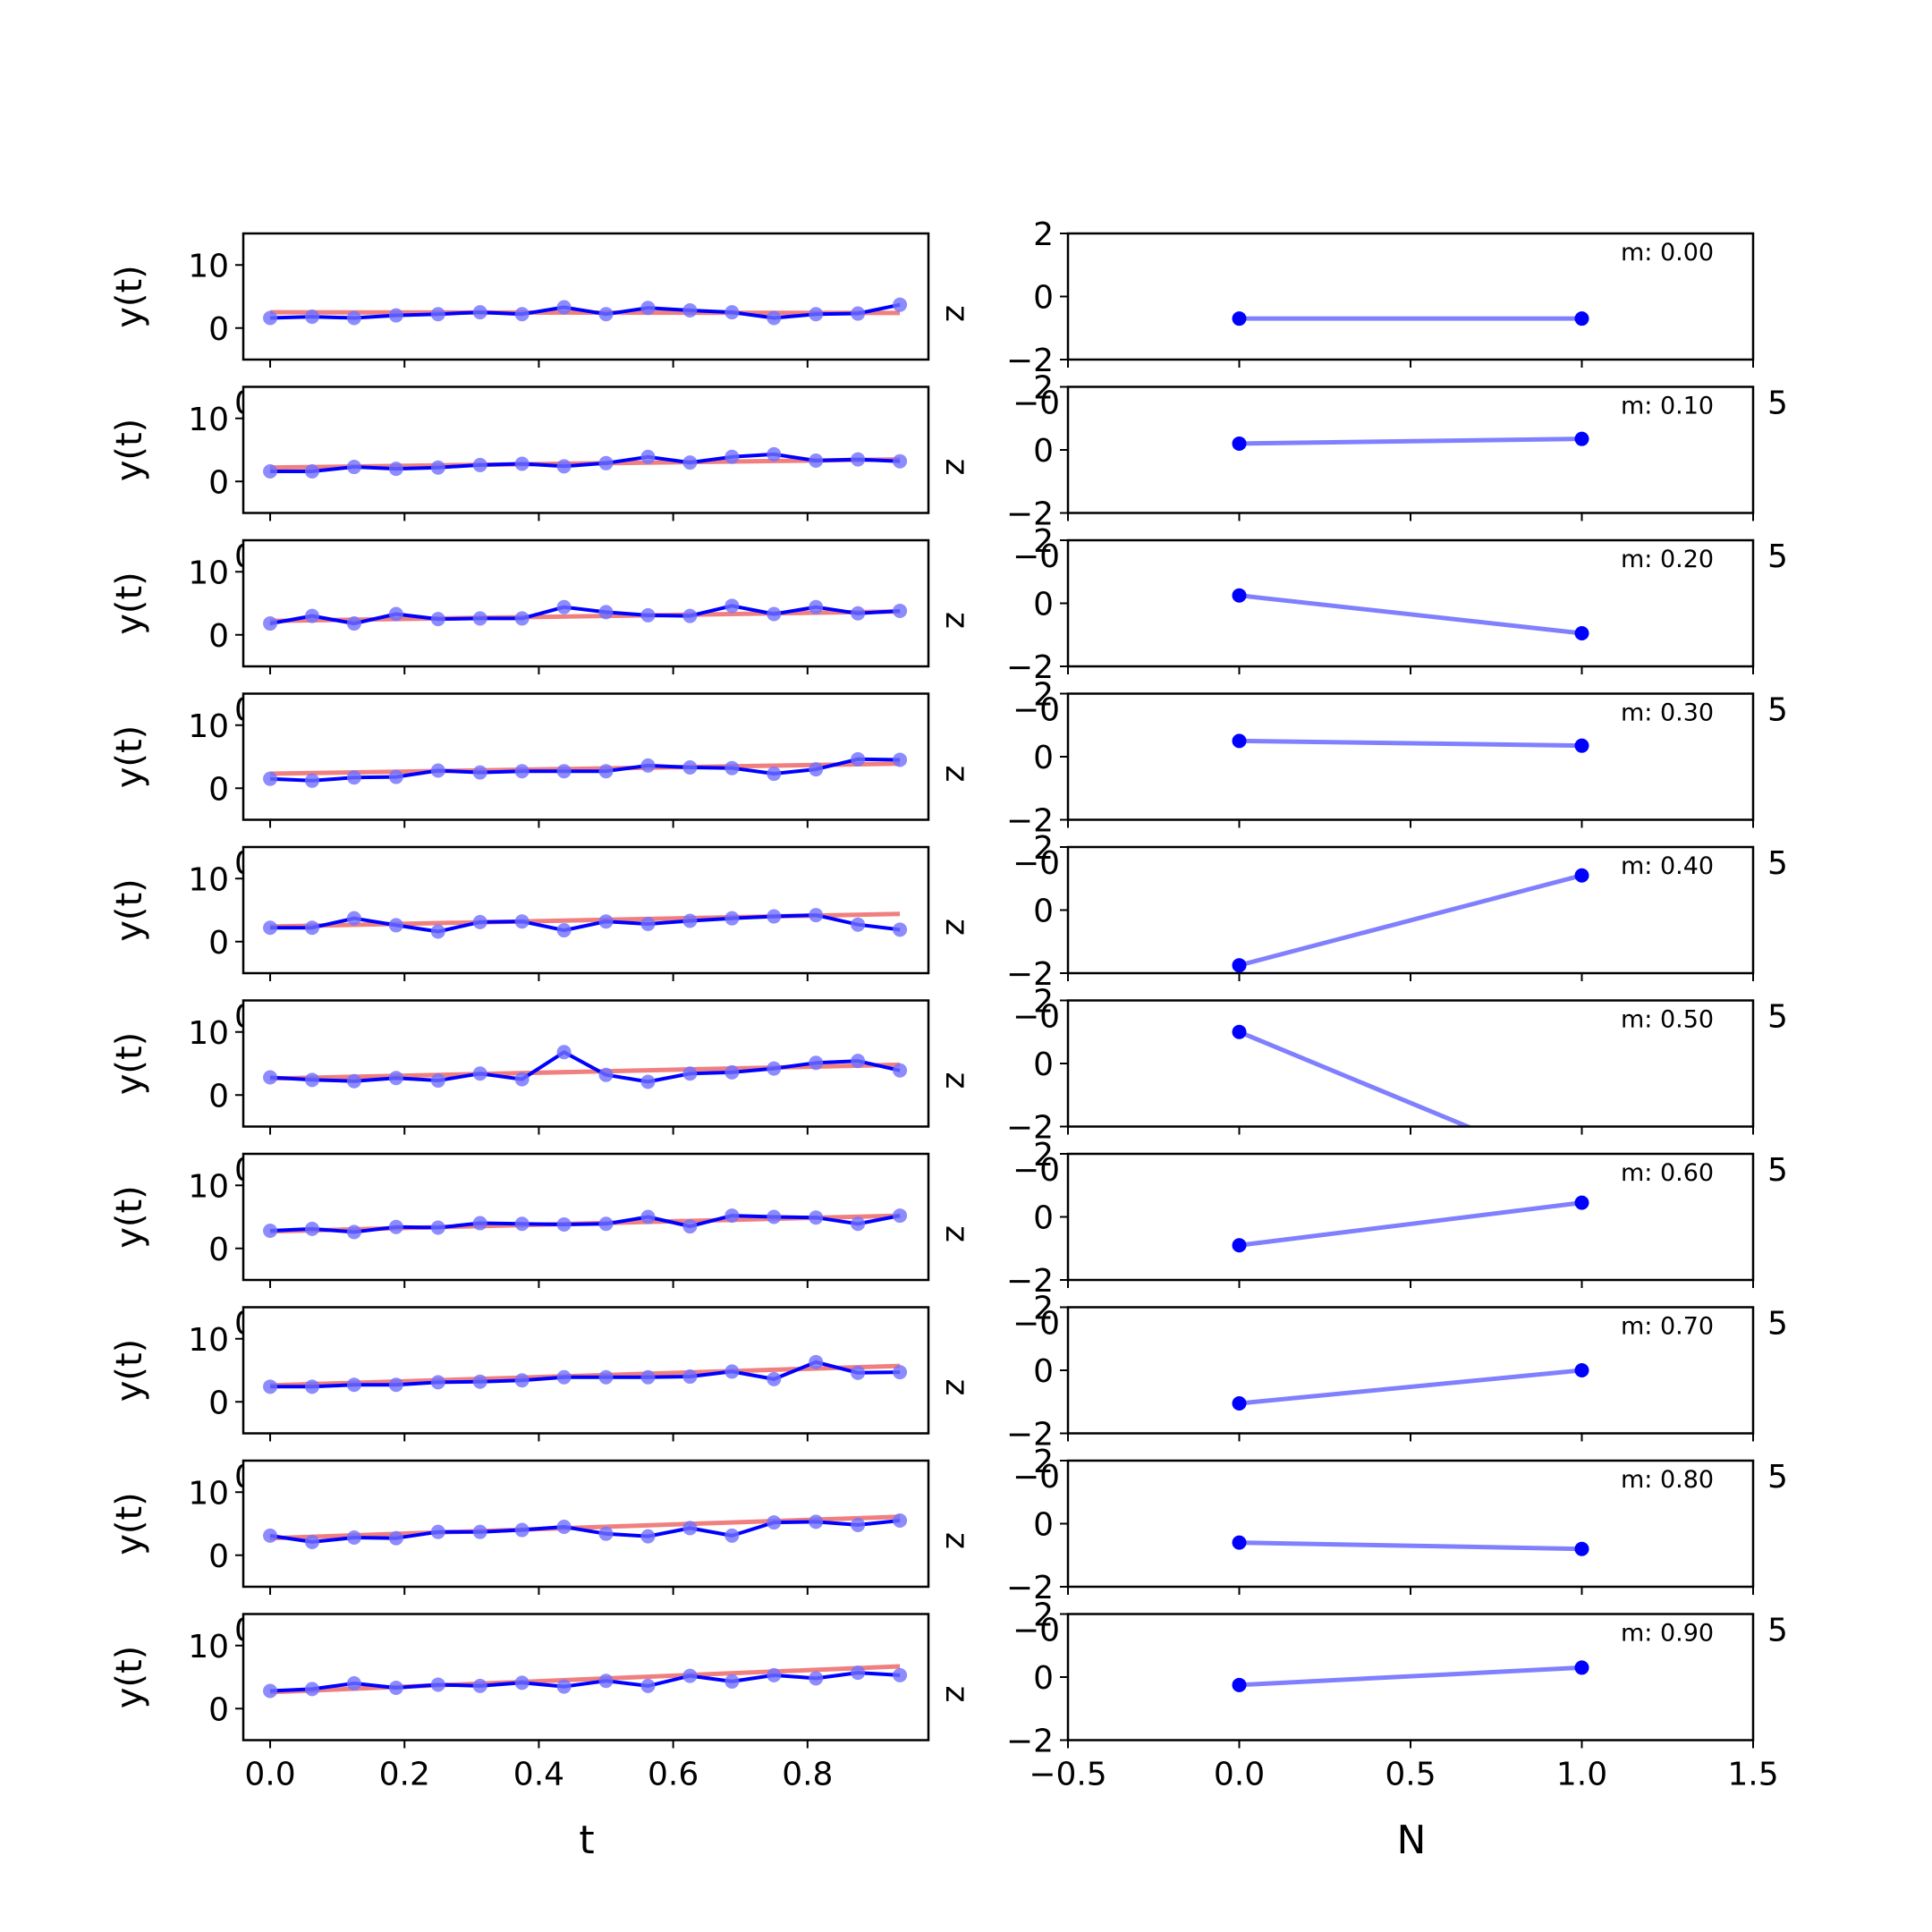 The height and width of the screenshot is (1932, 1932). Describe the element at coordinates (807, 1775) in the screenshot. I see `x-tick-label: 0.8` at that location.